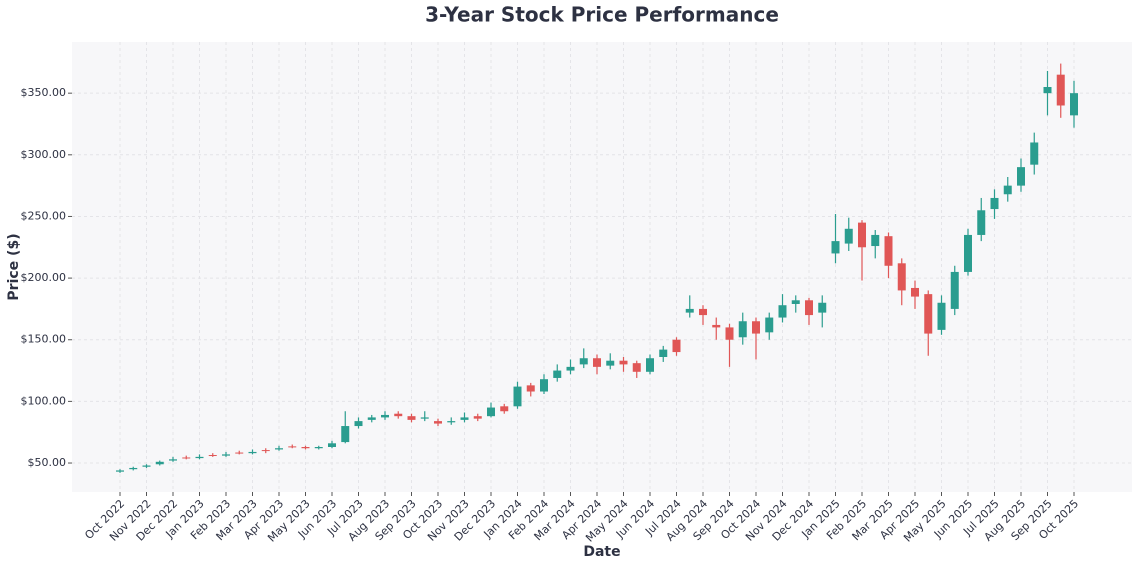  Describe the element at coordinates (47, 462) in the screenshot. I see `y-tick-label: $50.00` at that location.